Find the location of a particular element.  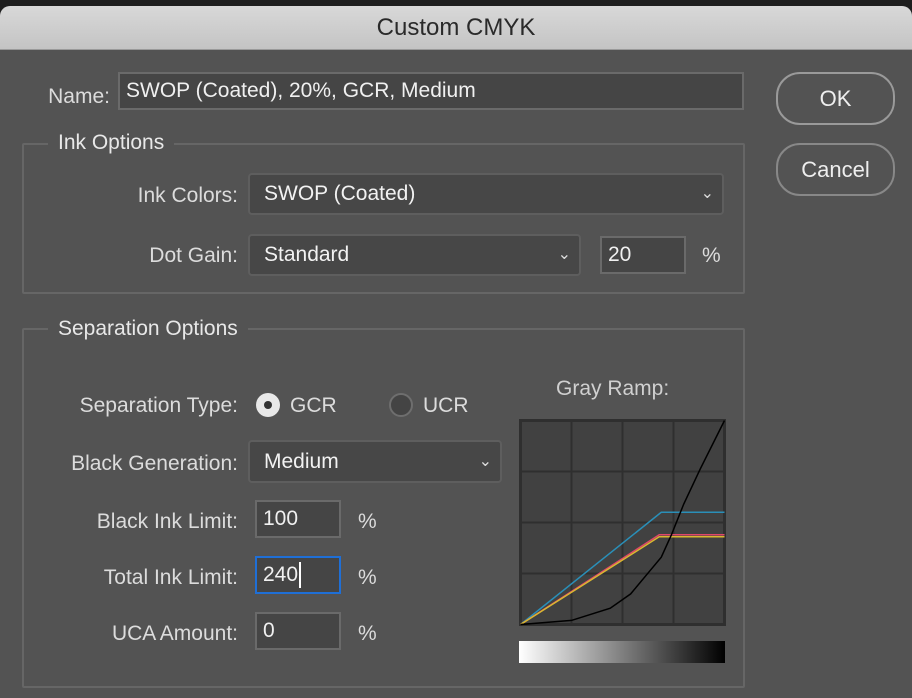

total-ink-limit-input: 240 is located at coordinates (298, 575).